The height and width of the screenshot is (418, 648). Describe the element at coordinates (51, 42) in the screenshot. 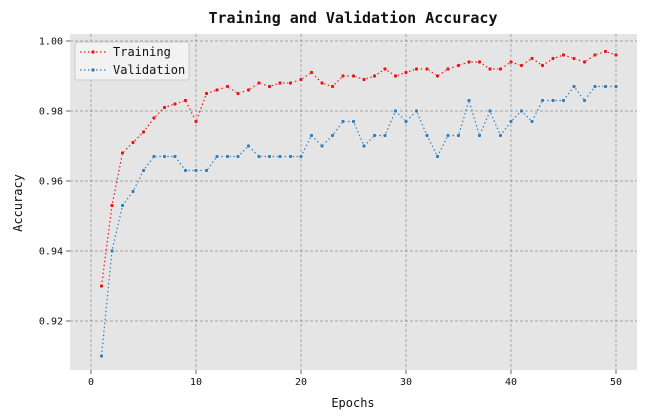

I see `y-tick-label: 1.00` at that location.